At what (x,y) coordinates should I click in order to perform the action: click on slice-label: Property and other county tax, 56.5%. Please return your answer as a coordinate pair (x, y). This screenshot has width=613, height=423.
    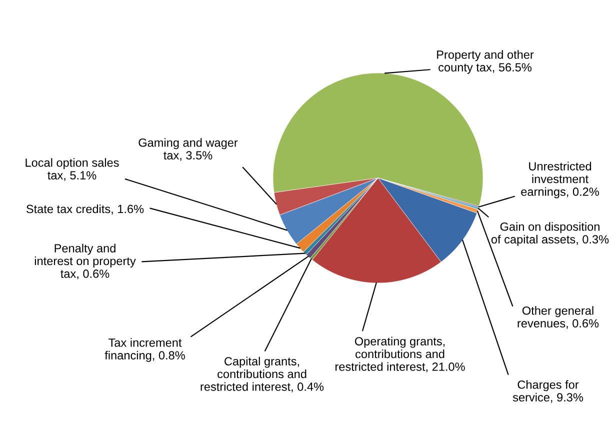
    Looking at the image, I should click on (485, 62).